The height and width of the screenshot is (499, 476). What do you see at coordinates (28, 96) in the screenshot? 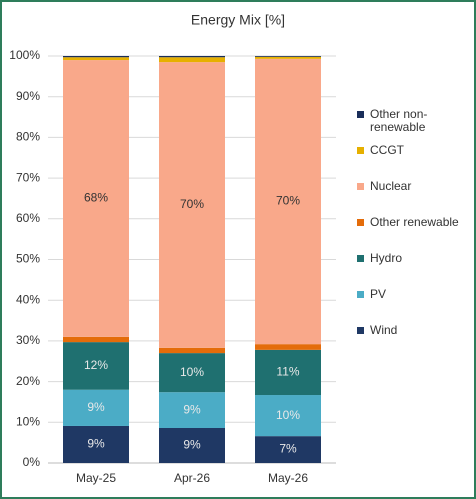
I see `y-tick-label: 90%` at bounding box center [28, 96].